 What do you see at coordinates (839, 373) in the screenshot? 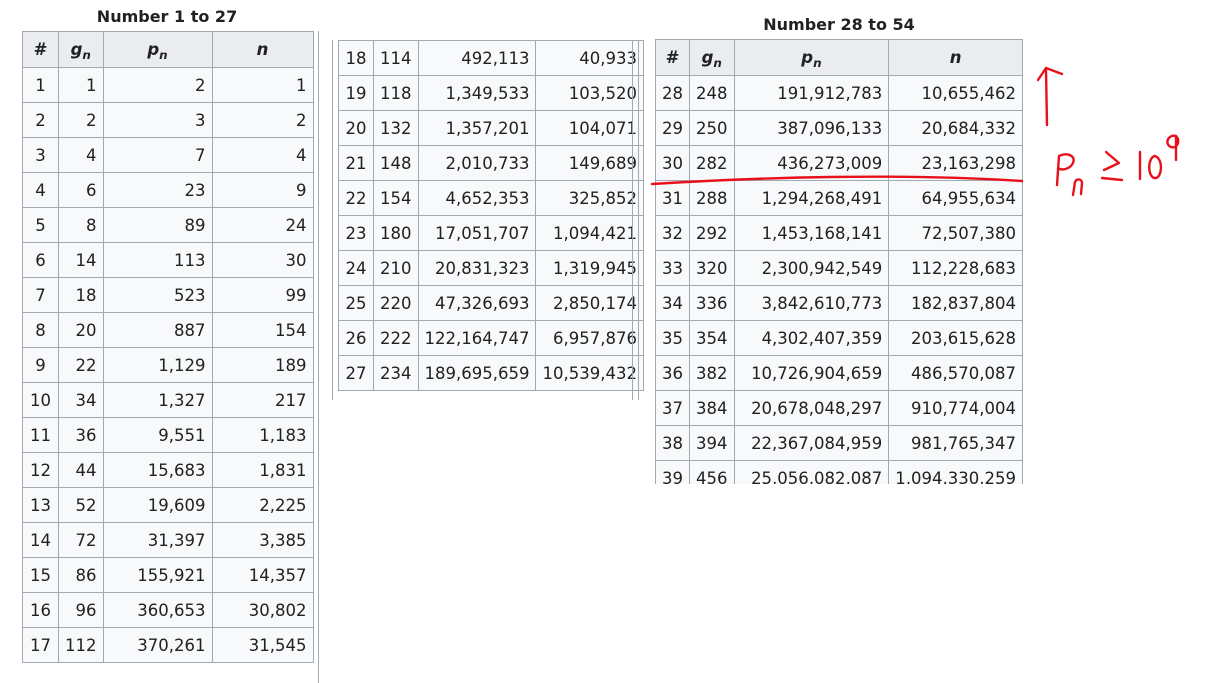
I see `table-row: 36 382 10,726,904,659 486,570,087` at bounding box center [839, 373].